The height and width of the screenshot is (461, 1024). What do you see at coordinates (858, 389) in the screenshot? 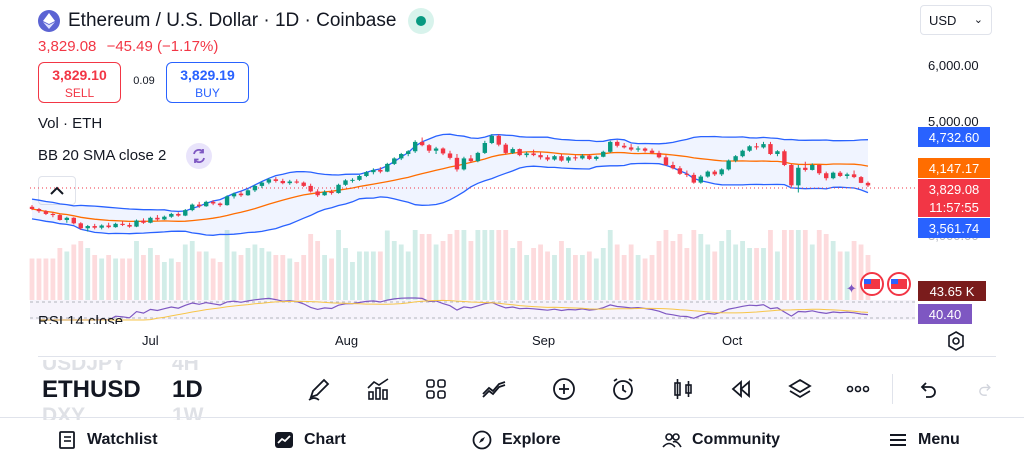
I see `more-icon` at bounding box center [858, 389].